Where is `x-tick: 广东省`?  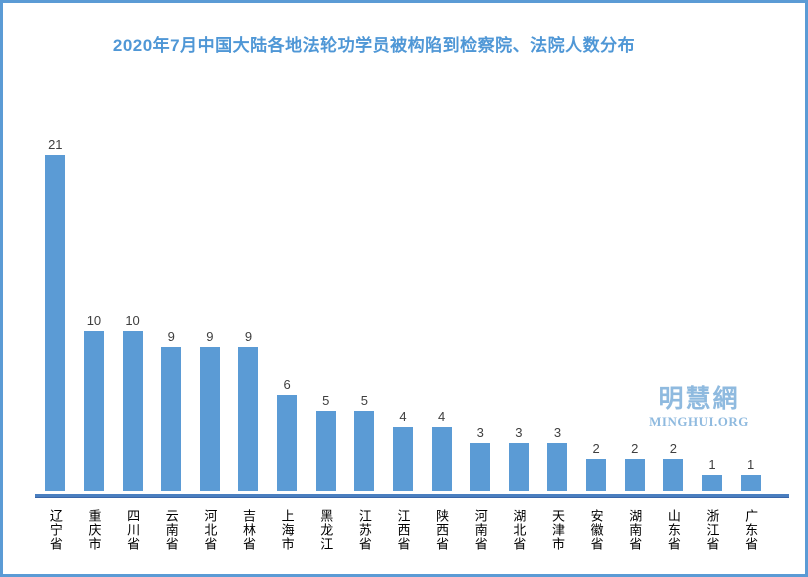 x-tick: 广东省 is located at coordinates (750, 530).